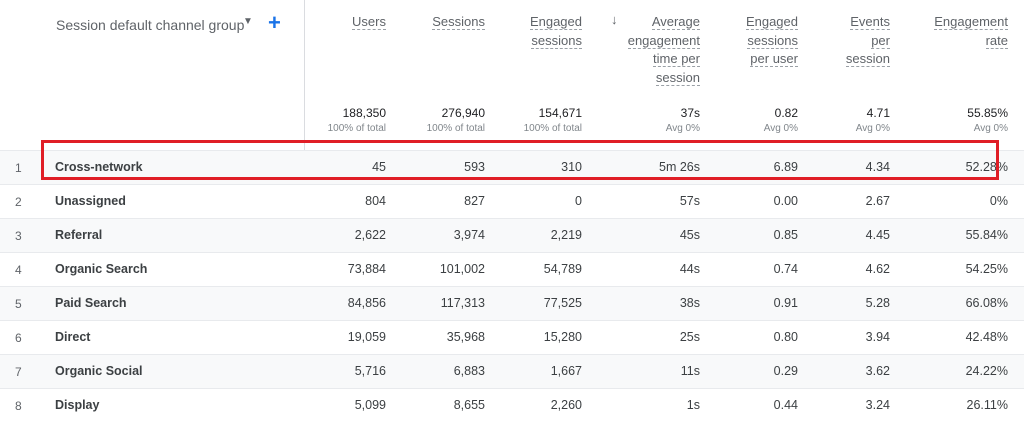 The width and height of the screenshot is (1024, 427). Describe the element at coordinates (90, 201) in the screenshot. I see `channel-name: Unassigned` at that location.